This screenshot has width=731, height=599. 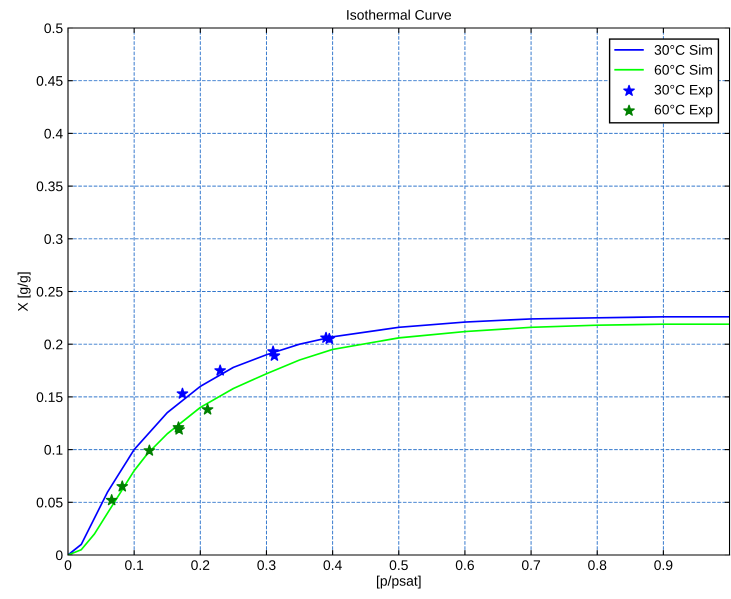 What do you see at coordinates (49, 81) in the screenshot?
I see `y-tick-label: 0.45` at bounding box center [49, 81].